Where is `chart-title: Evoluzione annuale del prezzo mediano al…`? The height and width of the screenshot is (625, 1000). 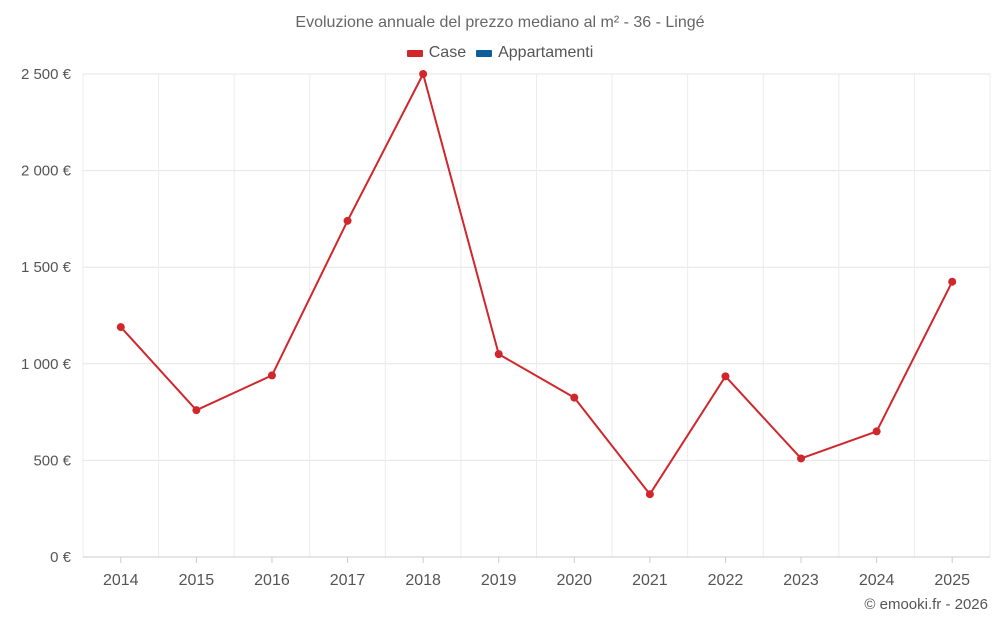
chart-title: Evoluzione annuale del prezzo mediano al… is located at coordinates (500, 22).